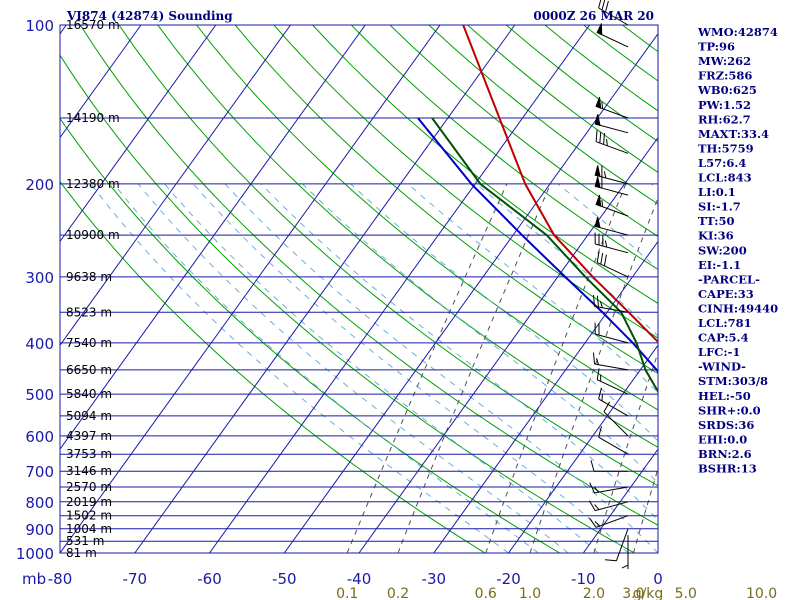 The width and height of the screenshot is (800, 600). Describe the element at coordinates (724, 61) in the screenshot. I see `index-entry: MW:262` at that location.